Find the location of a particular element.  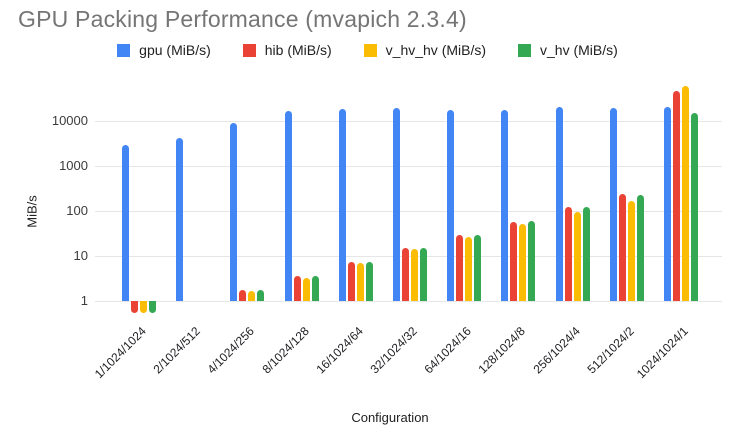

bar-hib-32/1024/32 is located at coordinates (405, 274).